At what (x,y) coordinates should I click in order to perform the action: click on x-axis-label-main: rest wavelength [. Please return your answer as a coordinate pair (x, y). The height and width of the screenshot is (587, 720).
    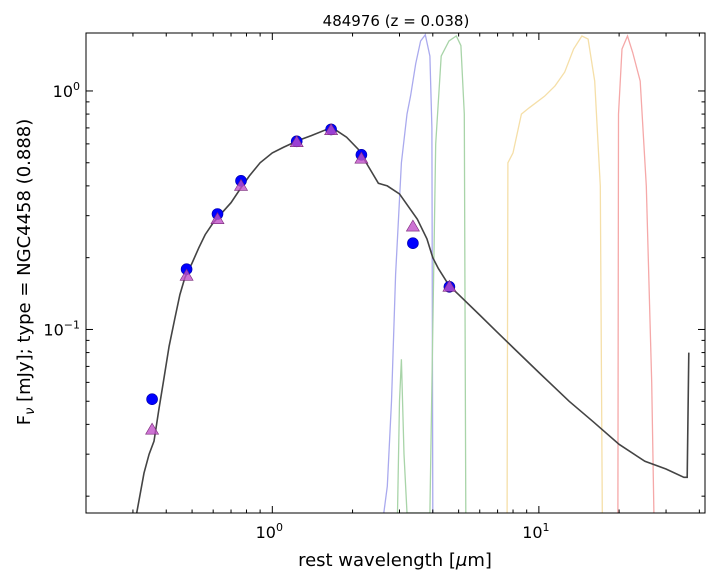
    Looking at the image, I should click on (377, 560).